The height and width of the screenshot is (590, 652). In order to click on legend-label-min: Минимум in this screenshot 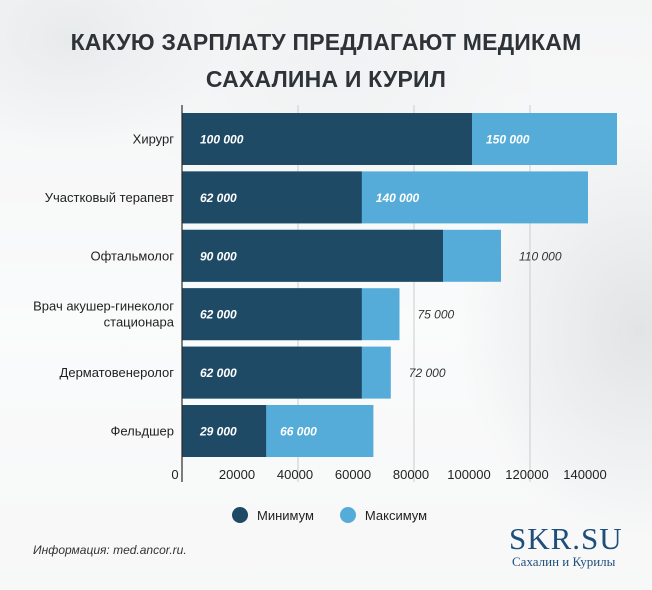, I will do `click(285, 515)`.